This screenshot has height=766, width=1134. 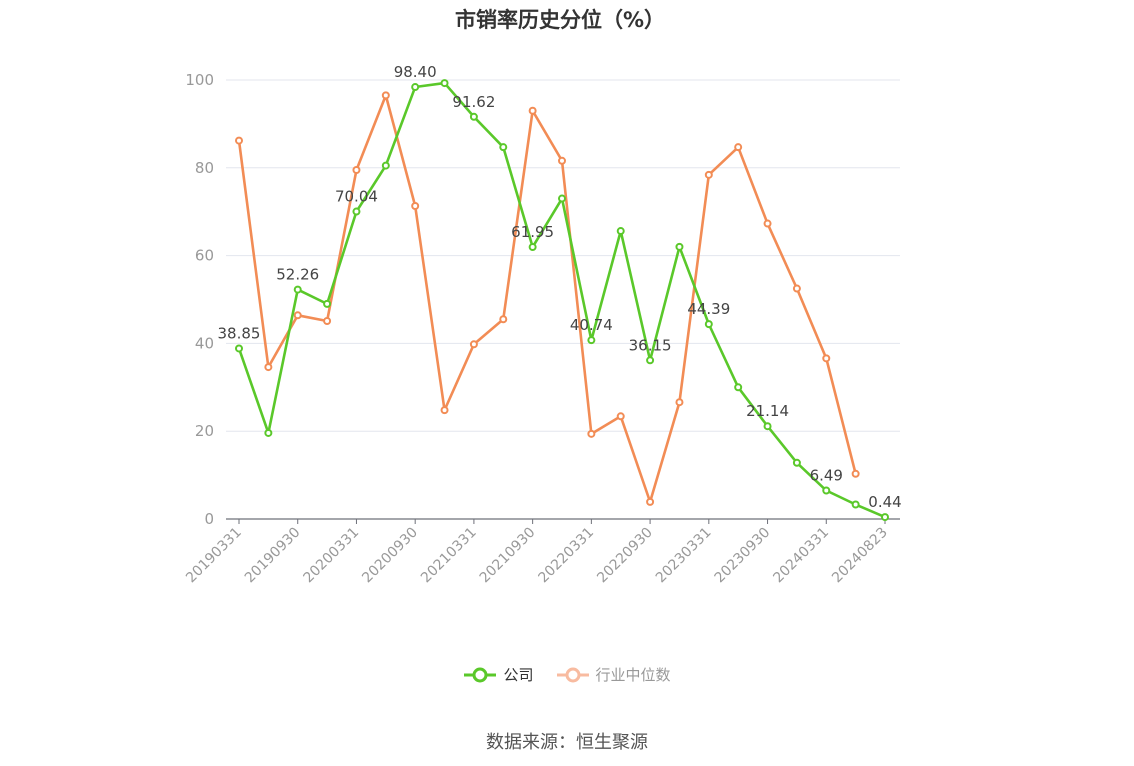 What do you see at coordinates (480, 674) in the screenshot?
I see `legend-company-marker-icon` at bounding box center [480, 674].